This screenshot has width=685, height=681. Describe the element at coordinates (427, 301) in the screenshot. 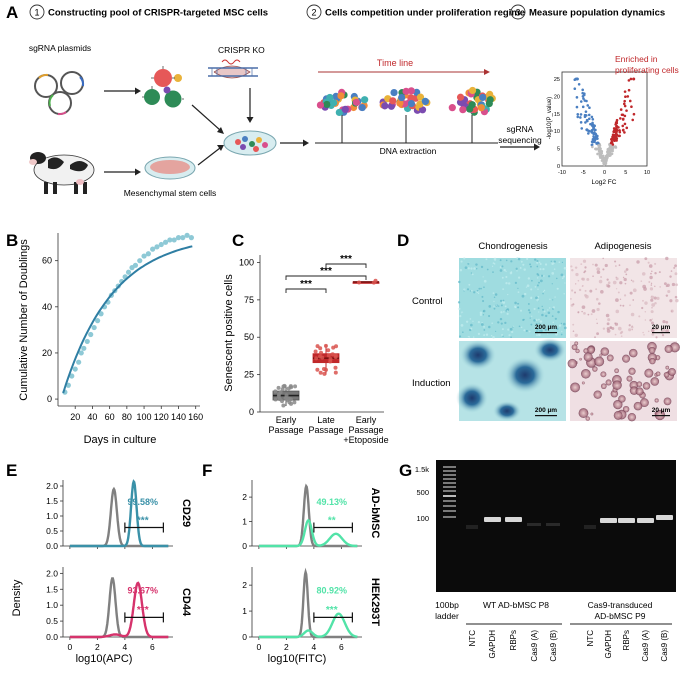

I see `d-row-control: Control` at that location.